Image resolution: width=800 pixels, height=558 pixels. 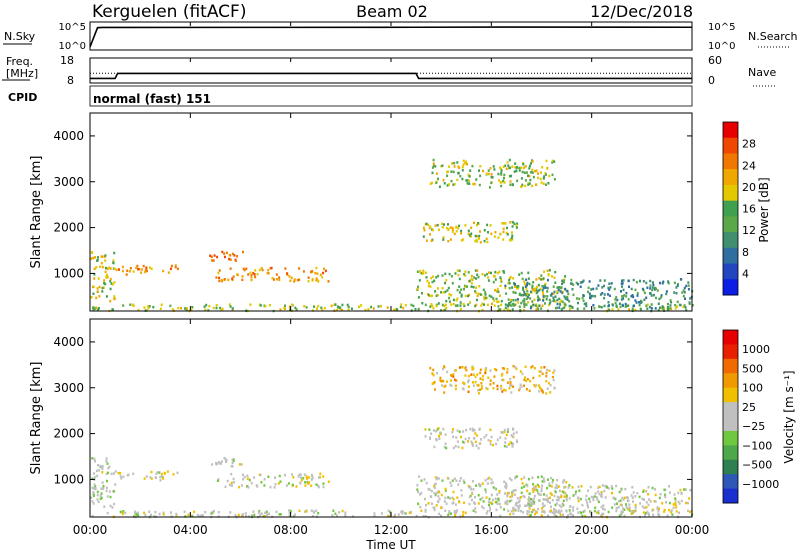 I want to click on nave-label: Nave, so click(x=762, y=72).